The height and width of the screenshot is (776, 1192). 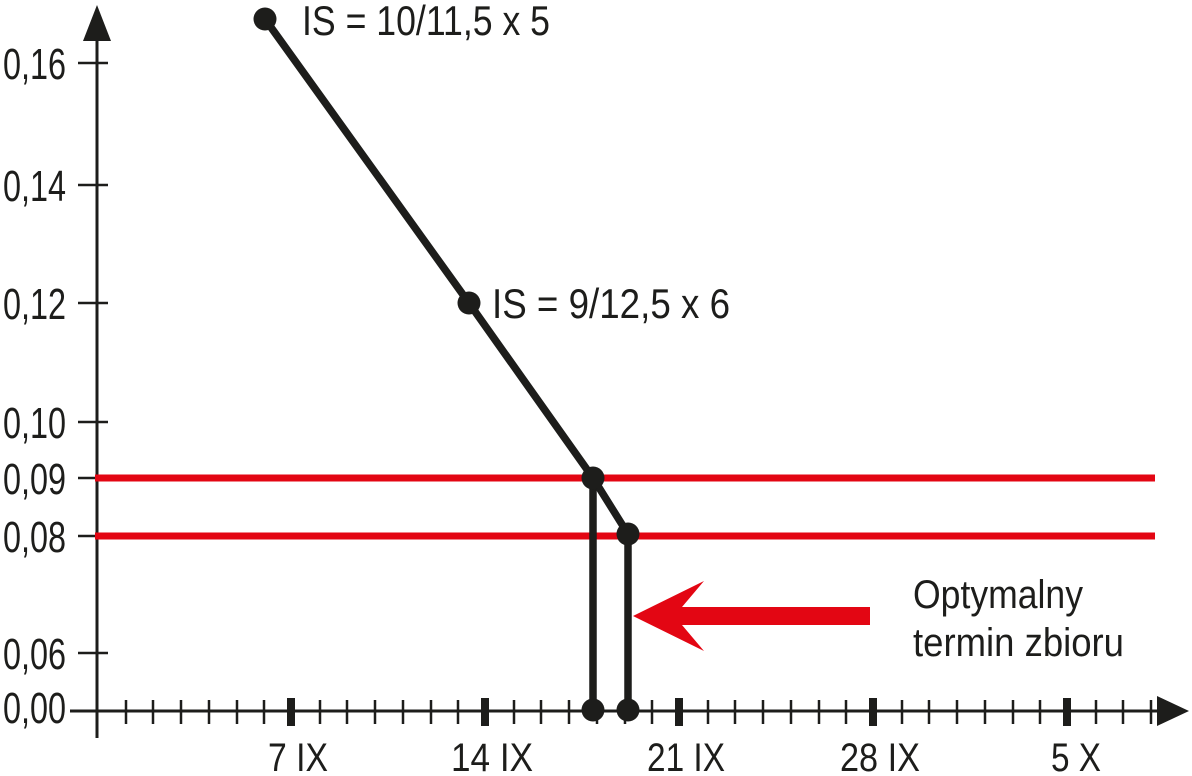 What do you see at coordinates (34, 708) in the screenshot?
I see `y-tick-label: 0,00` at bounding box center [34, 708].